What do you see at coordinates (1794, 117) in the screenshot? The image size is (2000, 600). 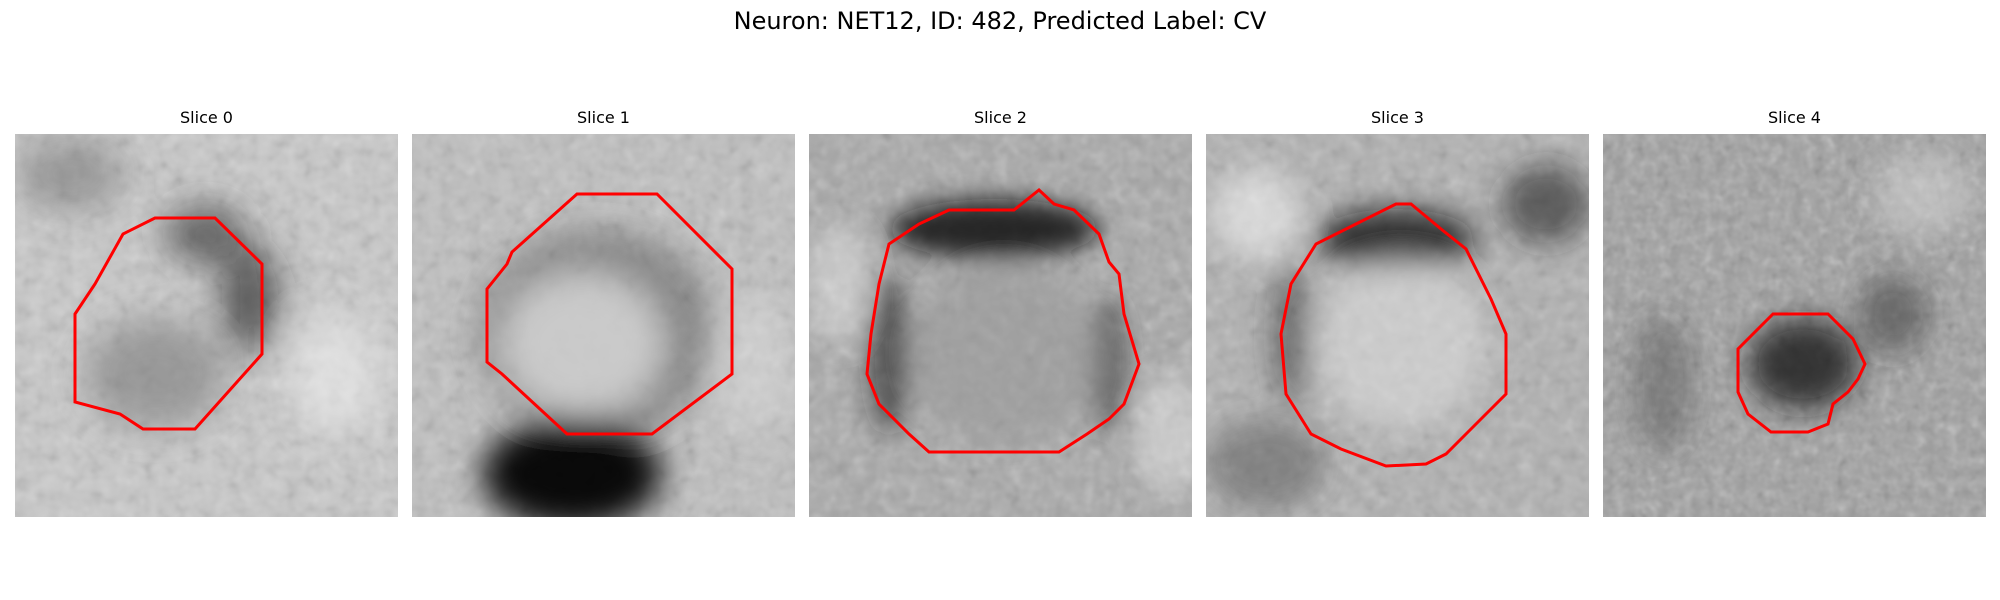 I see `slice-title: Slice 4` at bounding box center [1794, 117].